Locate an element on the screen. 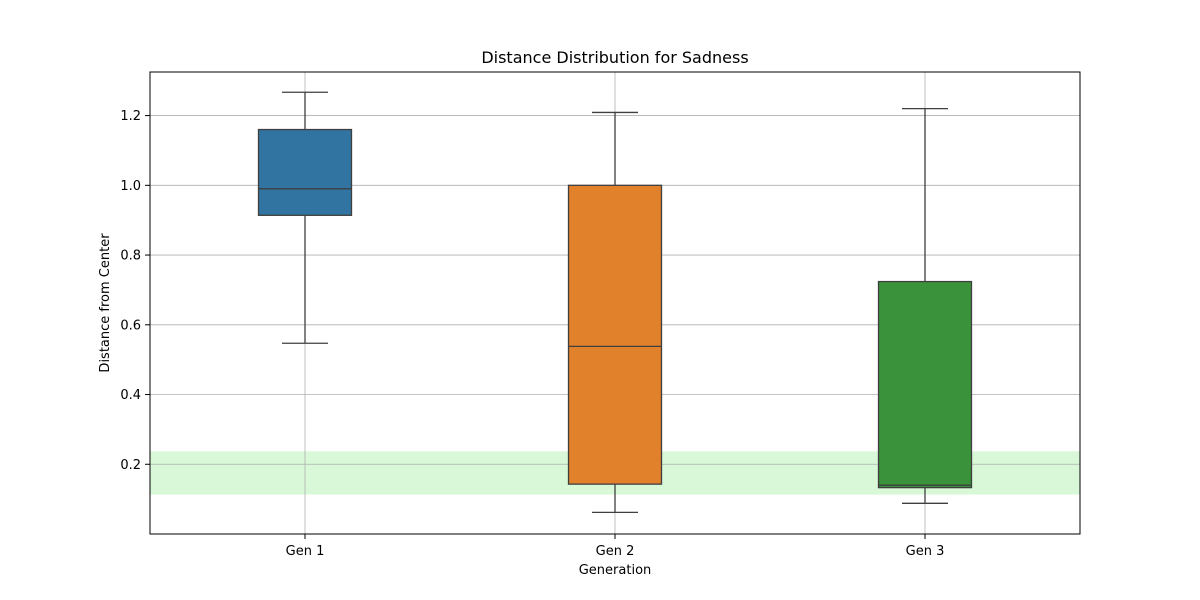  y-tick-label: 0.8 is located at coordinates (130, 256).